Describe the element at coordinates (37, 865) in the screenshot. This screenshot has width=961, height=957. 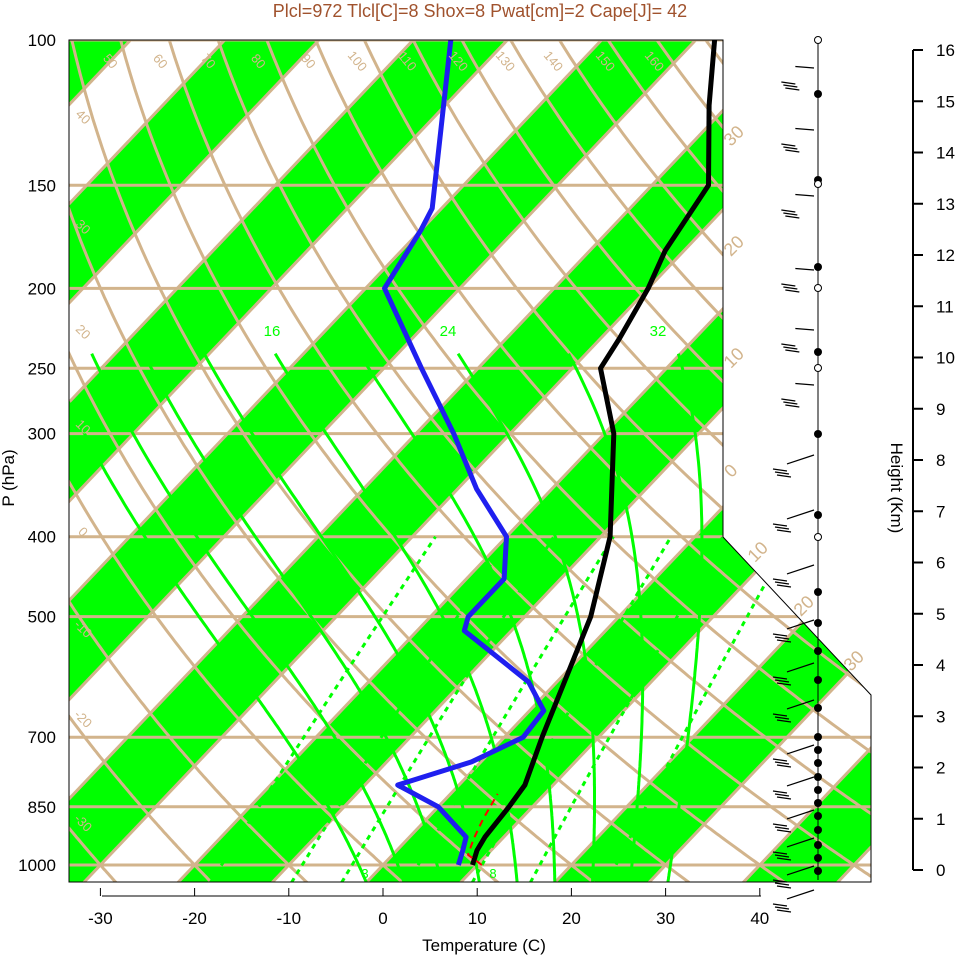
I see `pressure-tick-label: 1000` at that location.